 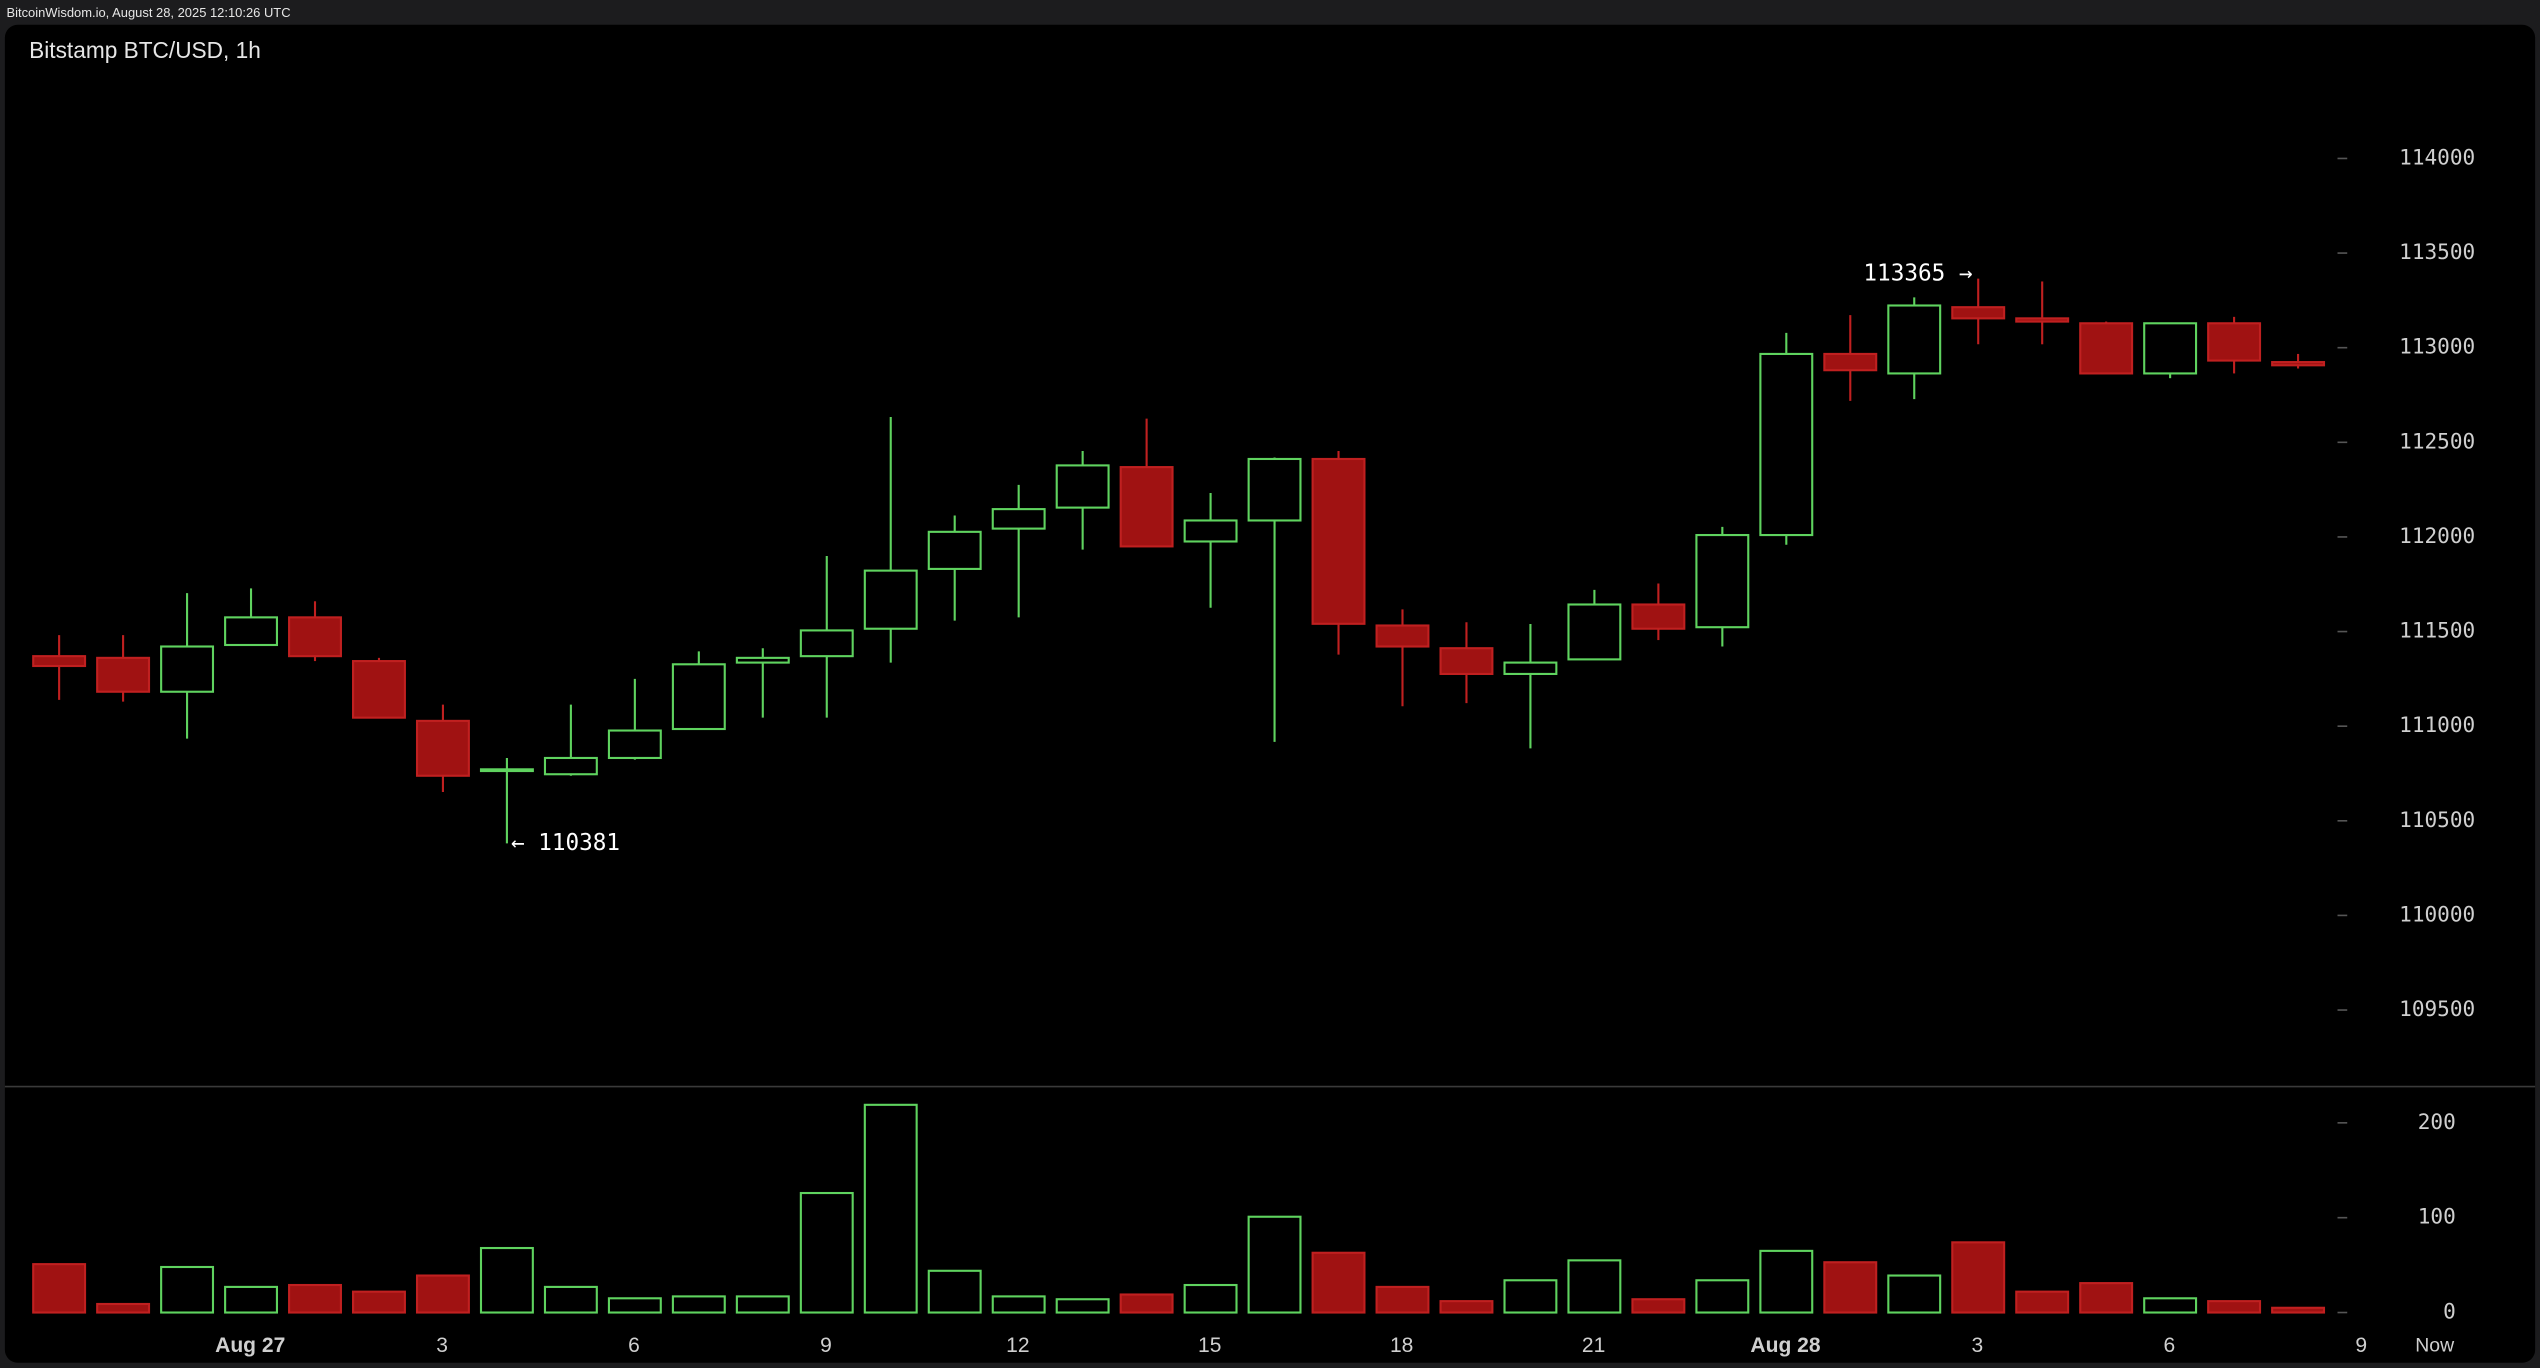 I want to click on x-tick-label: 21, so click(x=1593, y=1345).